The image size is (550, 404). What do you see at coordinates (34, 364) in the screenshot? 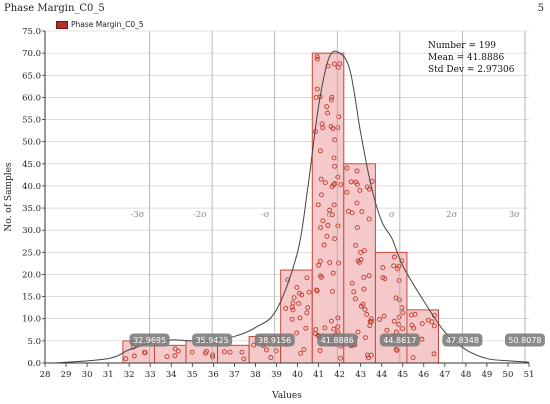
I see `y-tick-label: 0.0` at bounding box center [34, 364].